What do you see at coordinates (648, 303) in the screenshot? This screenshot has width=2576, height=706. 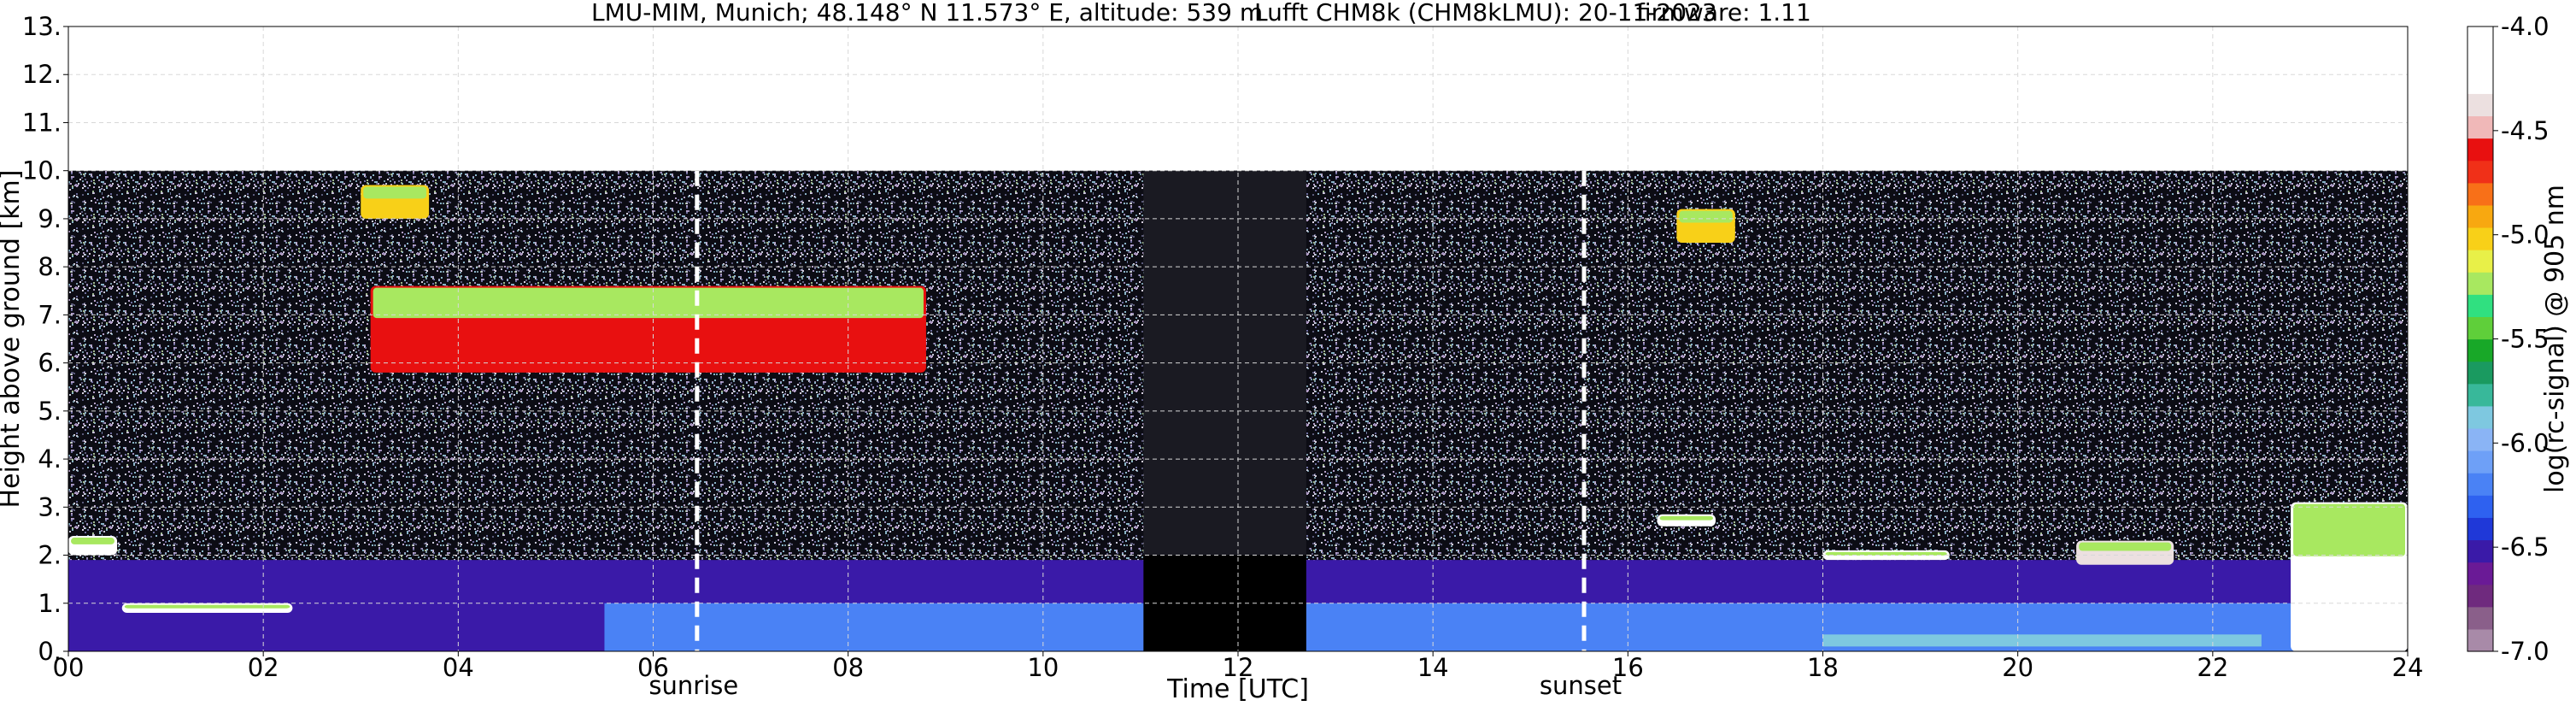 I see `feature-edge-altocumulus` at bounding box center [648, 303].